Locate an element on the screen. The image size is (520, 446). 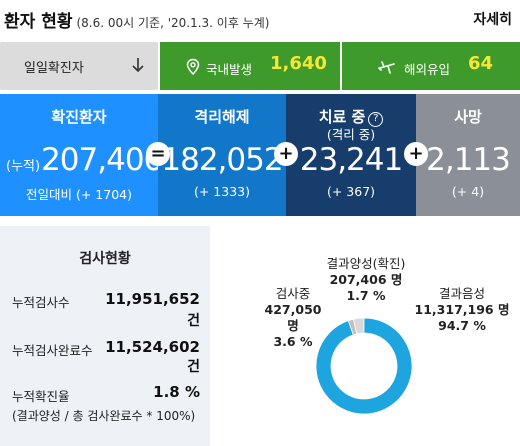
released-delta: (+ 1333) is located at coordinates (221, 191).